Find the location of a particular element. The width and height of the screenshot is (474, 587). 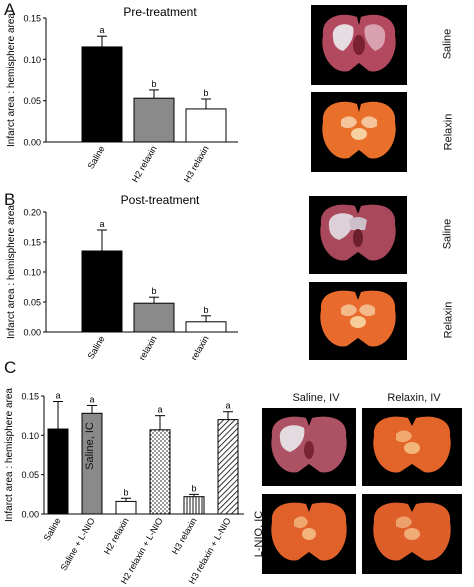

brain-photo-c-relaxin-lnio is located at coordinates (412, 534).